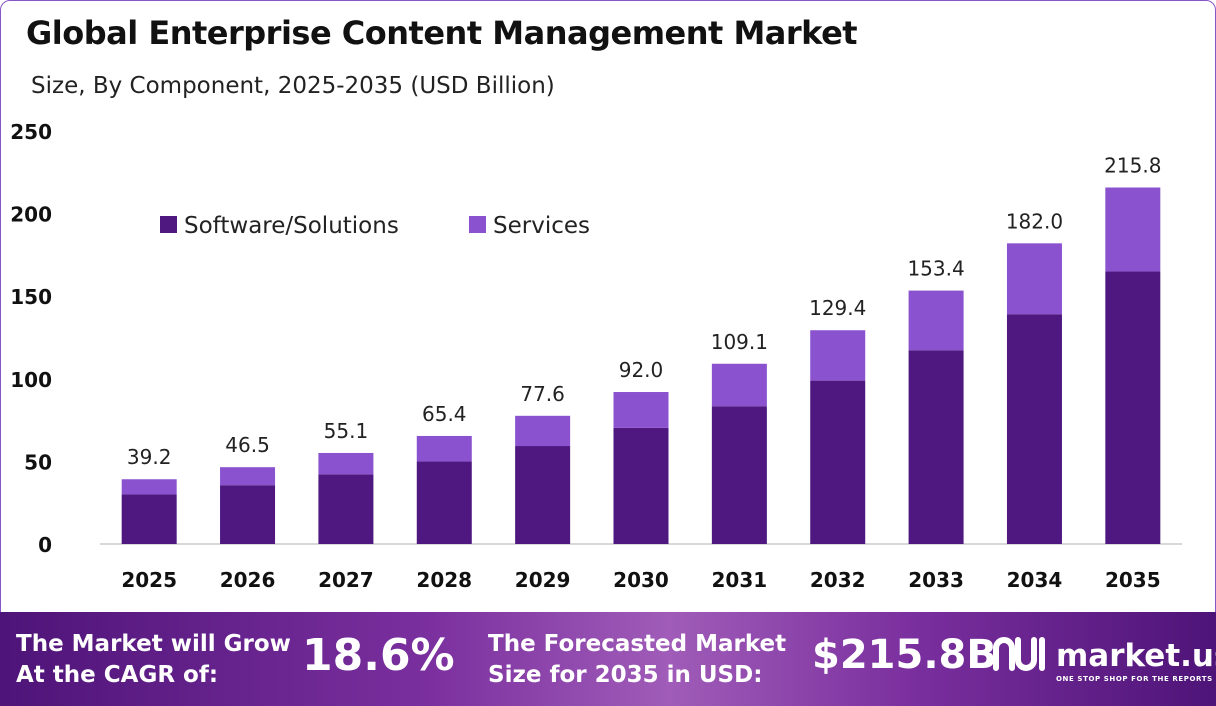 The width and height of the screenshot is (1216, 706). Describe the element at coordinates (1136, 656) in the screenshot. I see `brand-name: market.us` at that location.